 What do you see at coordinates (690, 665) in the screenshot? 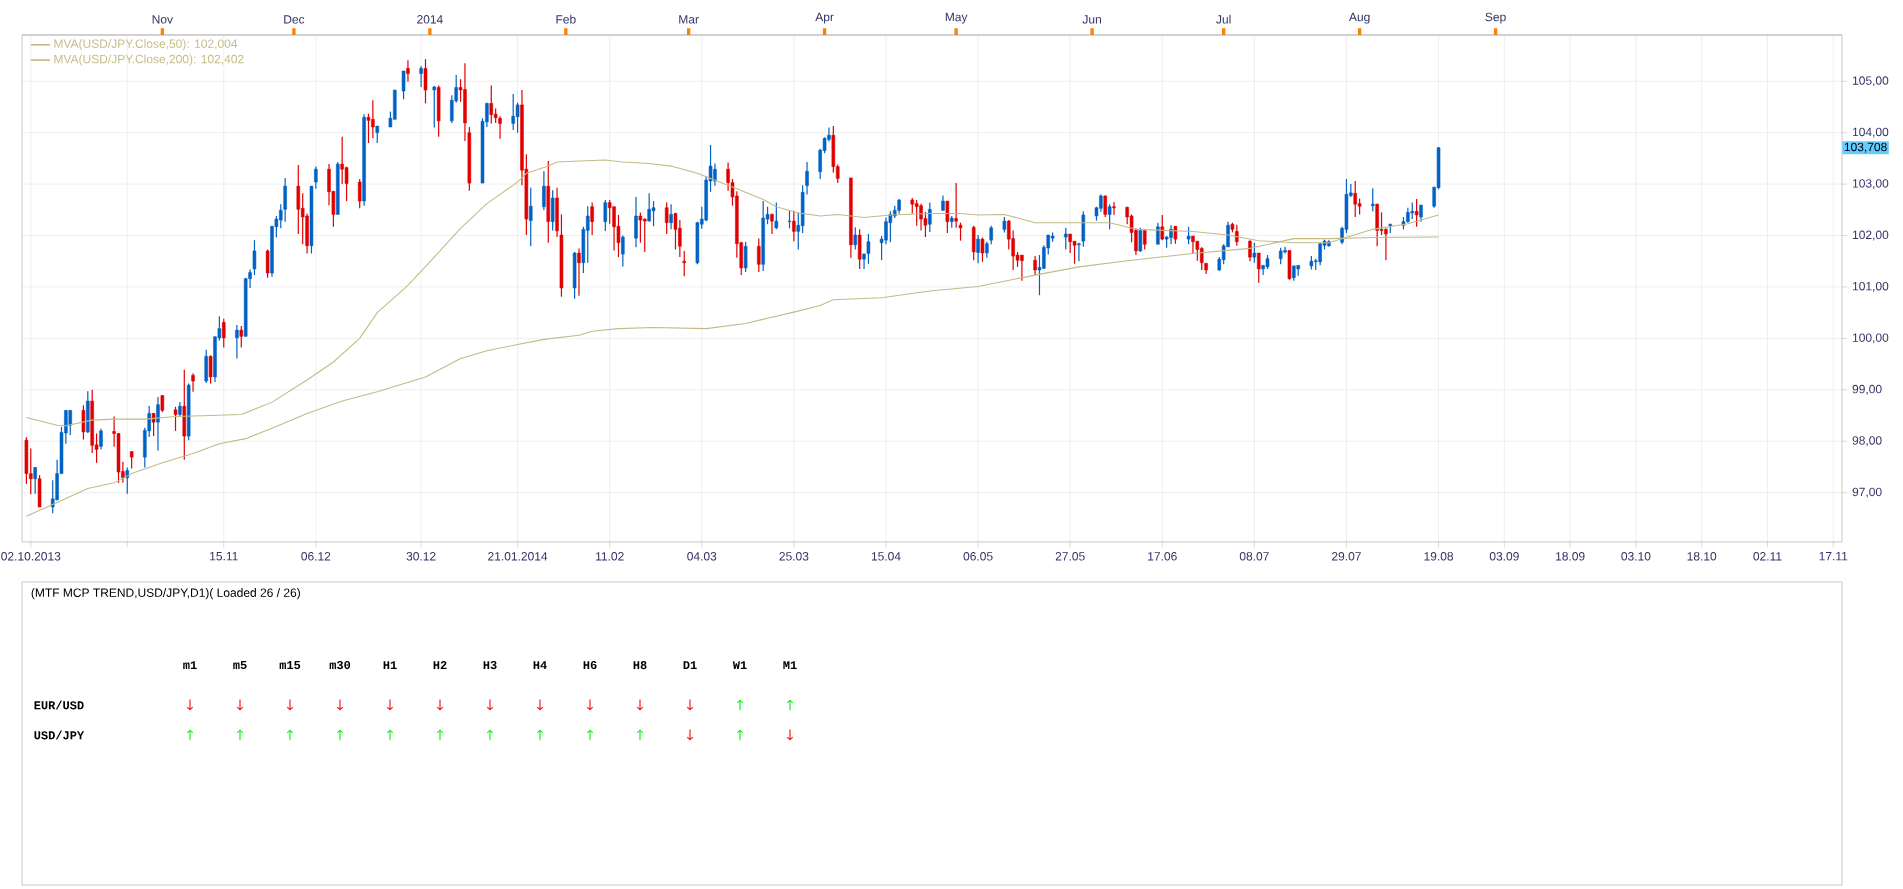
I see `category-label: D1` at bounding box center [690, 665].